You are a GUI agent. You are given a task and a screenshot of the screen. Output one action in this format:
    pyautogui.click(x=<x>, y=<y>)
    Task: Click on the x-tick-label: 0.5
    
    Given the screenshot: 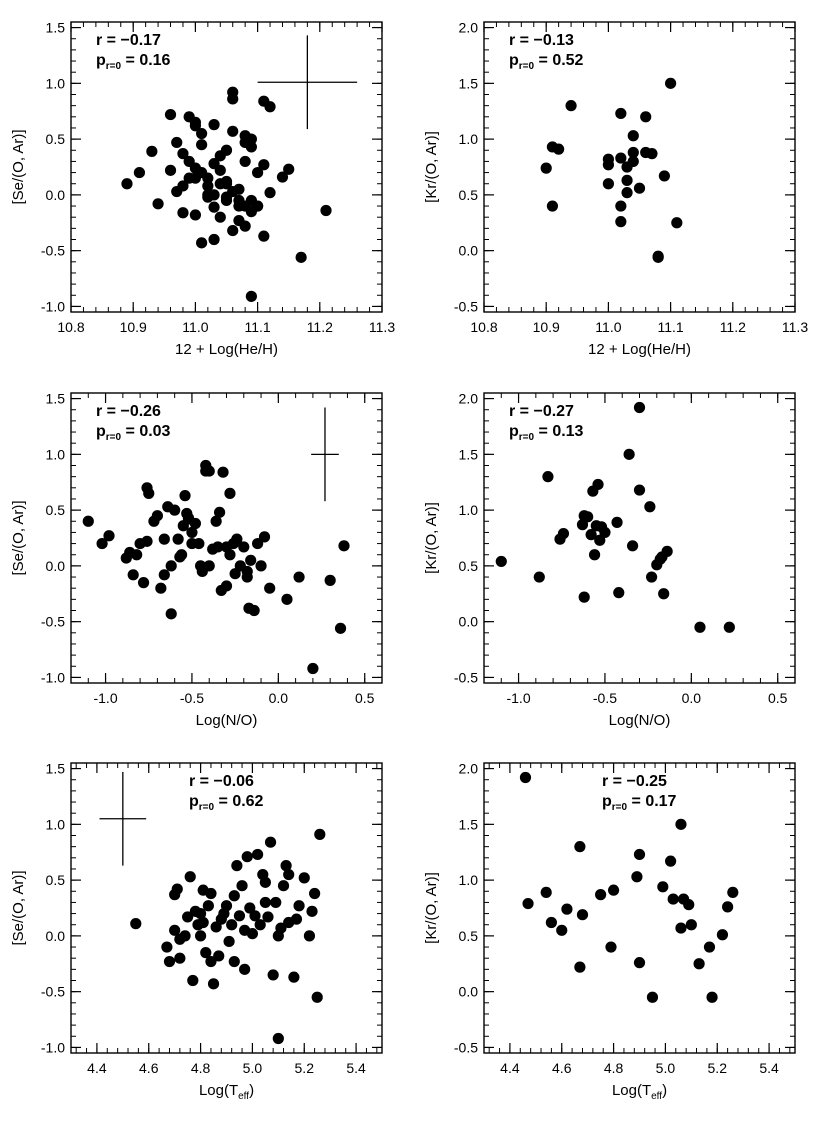 What is the action you would take?
    pyautogui.click(x=365, y=698)
    